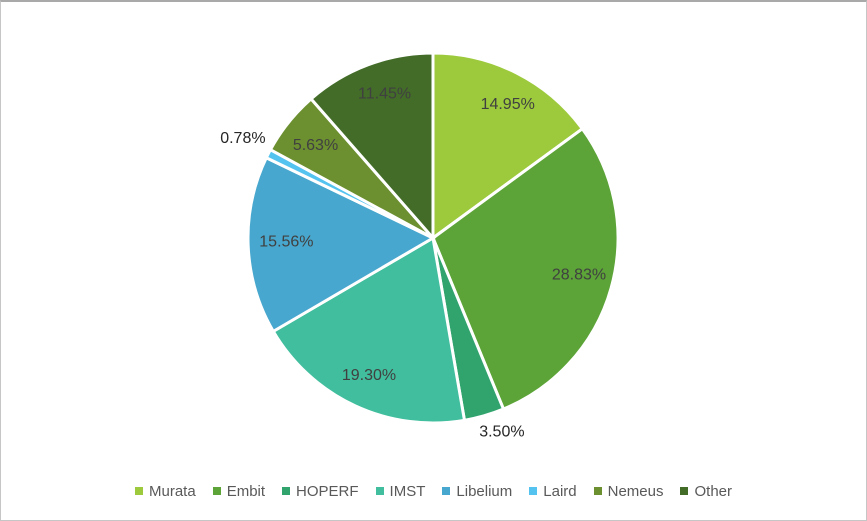  What do you see at coordinates (341, 244) in the screenshot?
I see `pie-slice-libelium` at bounding box center [341, 244].